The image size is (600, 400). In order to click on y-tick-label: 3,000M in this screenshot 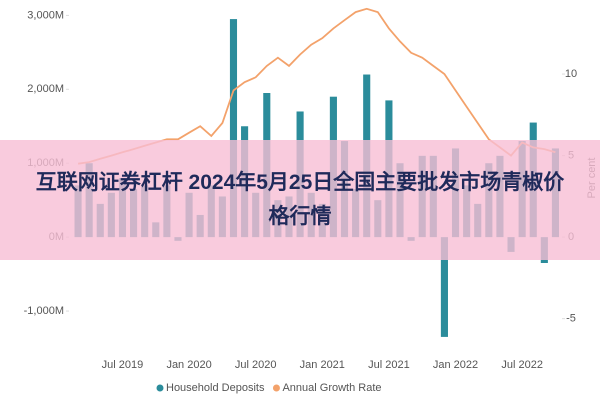, I will do `click(45, 15)`.